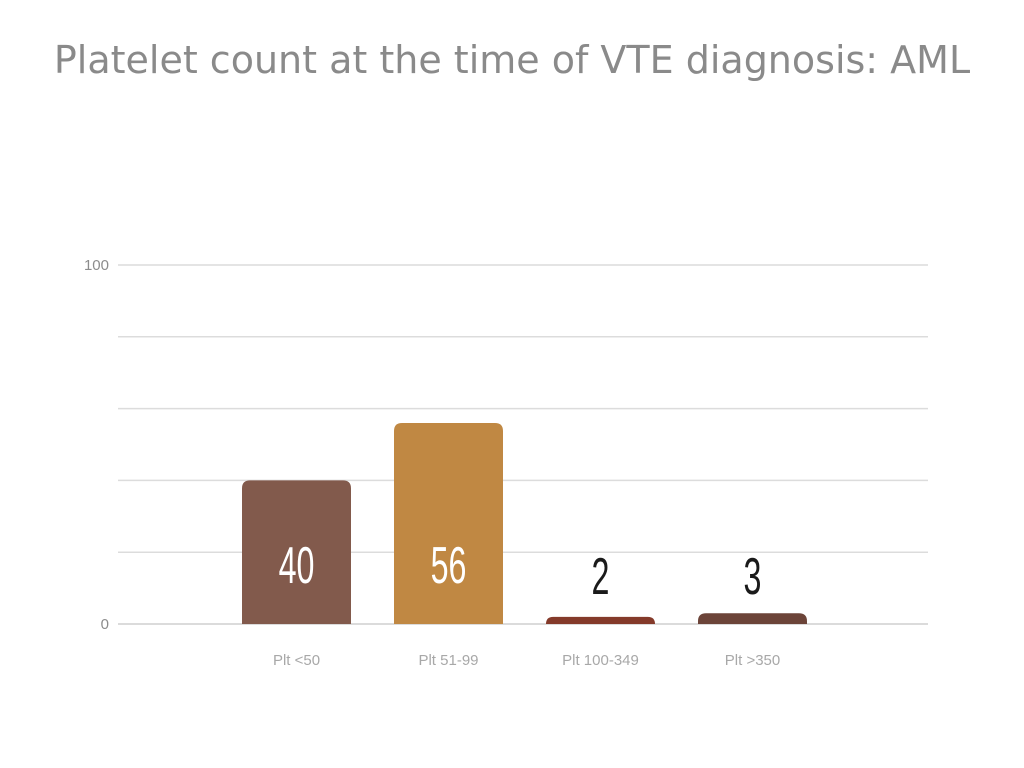 The image size is (1024, 768). I want to click on data-label: 3, so click(753, 577).